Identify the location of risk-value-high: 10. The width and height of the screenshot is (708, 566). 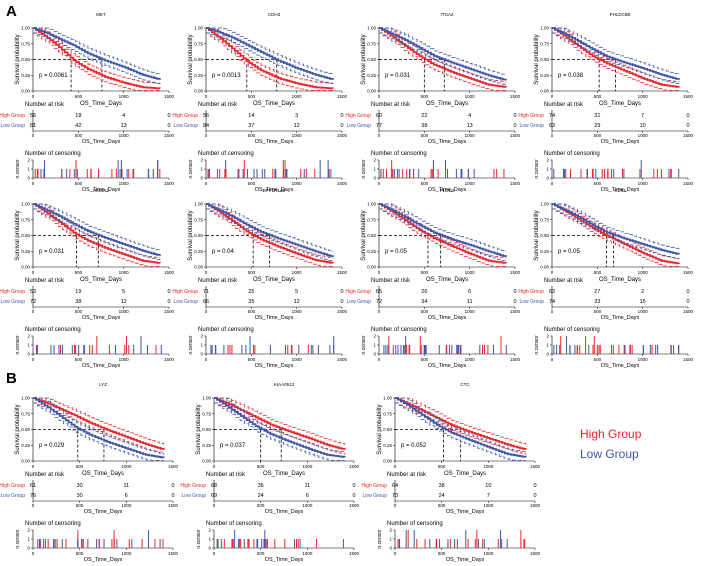
(488, 486).